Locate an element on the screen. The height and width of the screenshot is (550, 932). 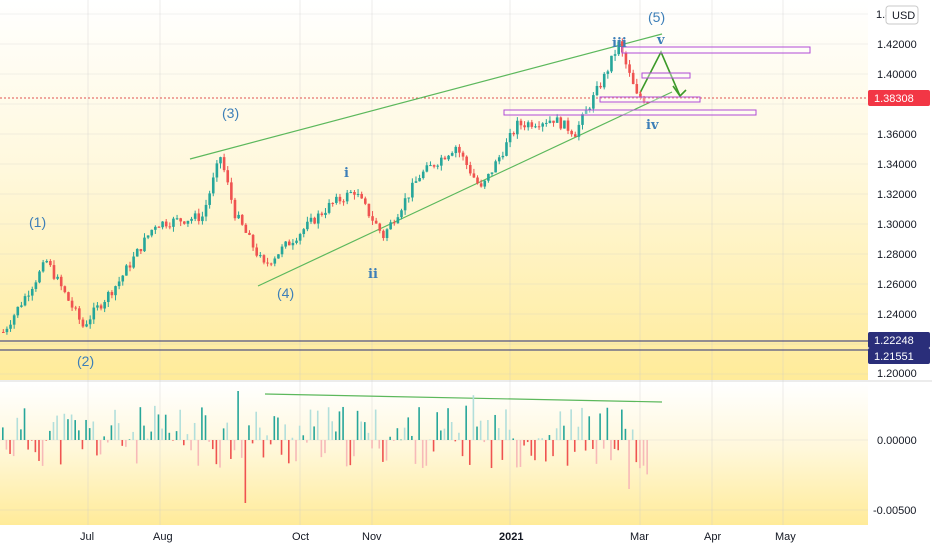
oscillator-divergence-line is located at coordinates (463, 398).